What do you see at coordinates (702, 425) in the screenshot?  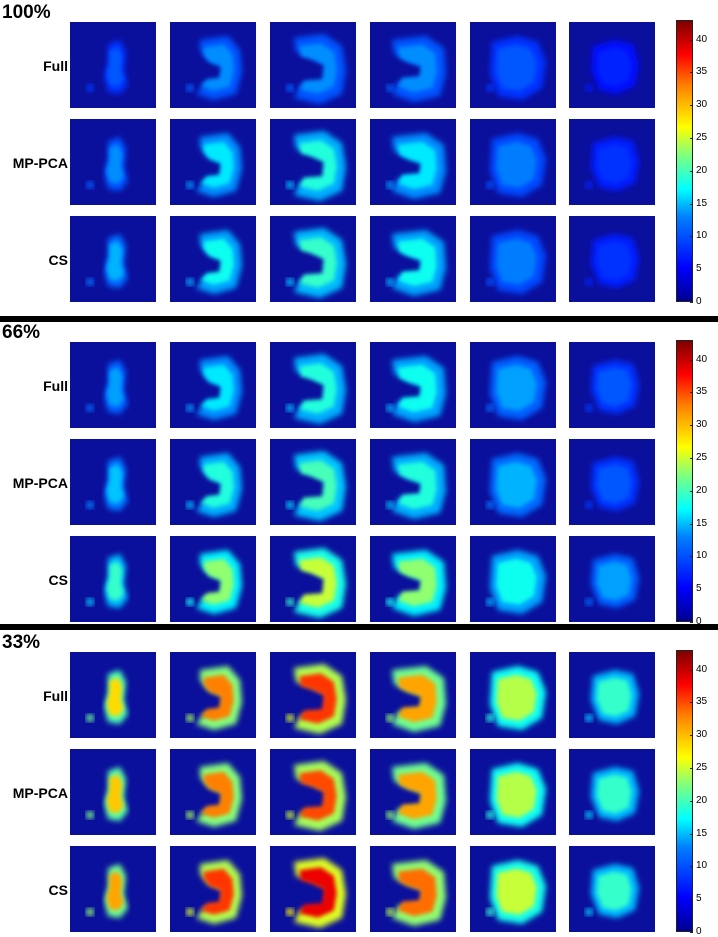 I see `colorbar-tick-label: 30` at bounding box center [702, 425].